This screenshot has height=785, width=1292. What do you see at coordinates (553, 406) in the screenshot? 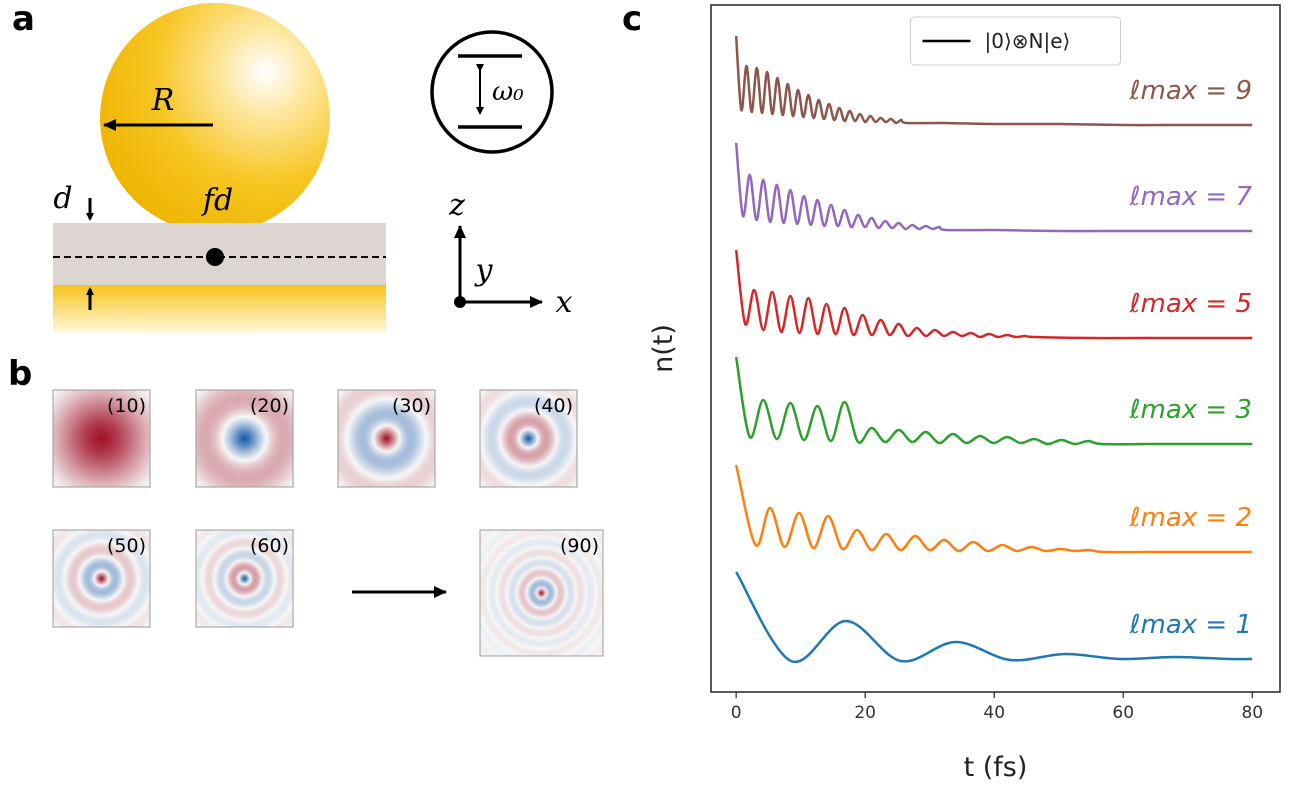
I see `mode-label: (40)` at bounding box center [553, 406].